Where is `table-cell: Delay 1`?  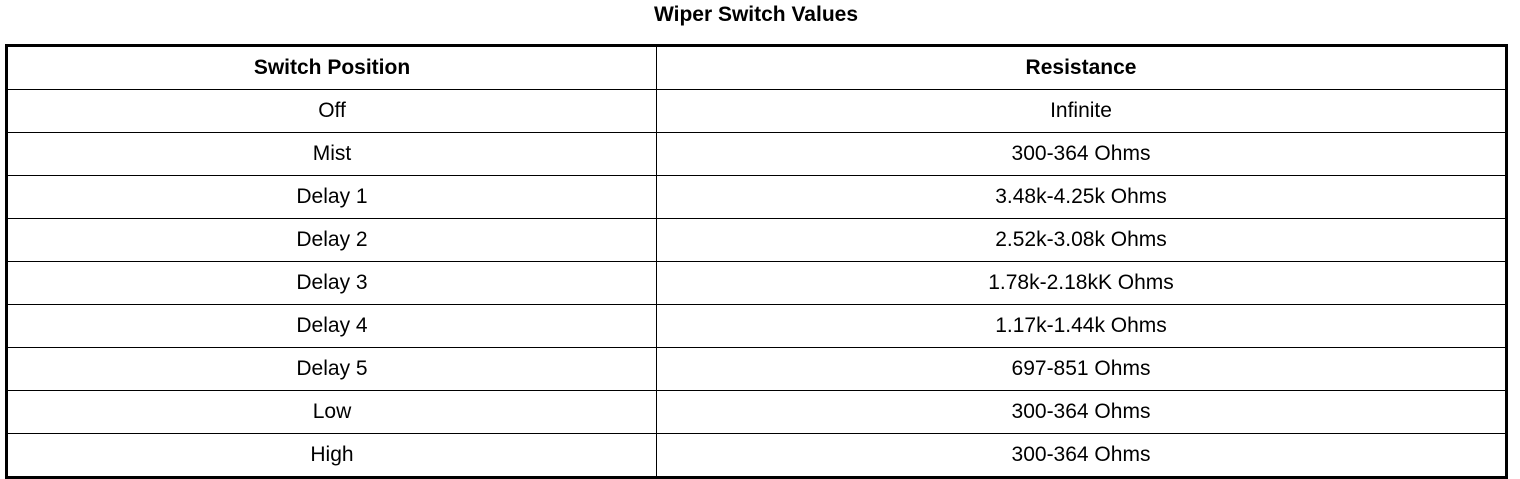
table-cell: Delay 1 is located at coordinates (331, 197).